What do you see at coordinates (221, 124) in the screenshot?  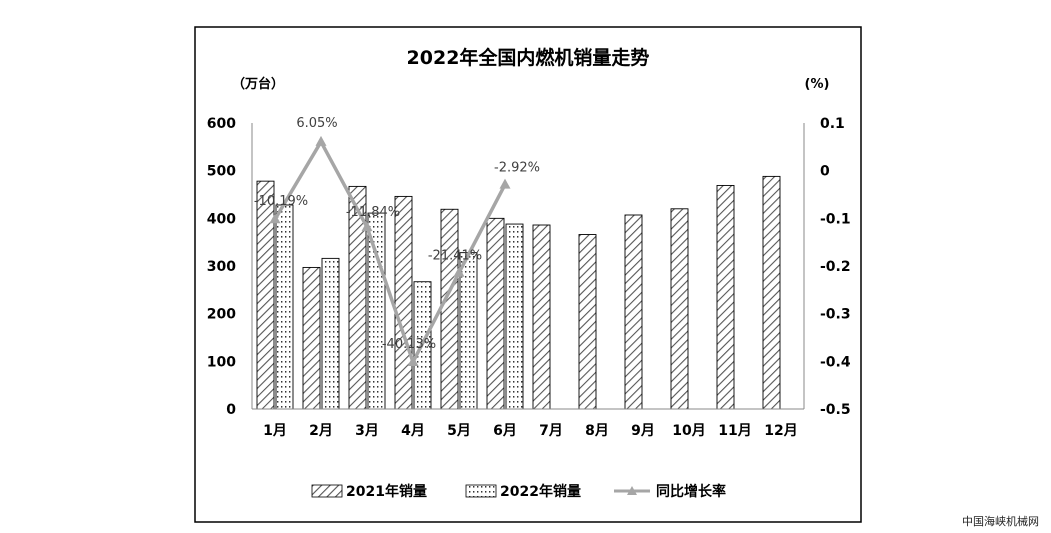 I see `left-tick-label: 600` at bounding box center [221, 124].